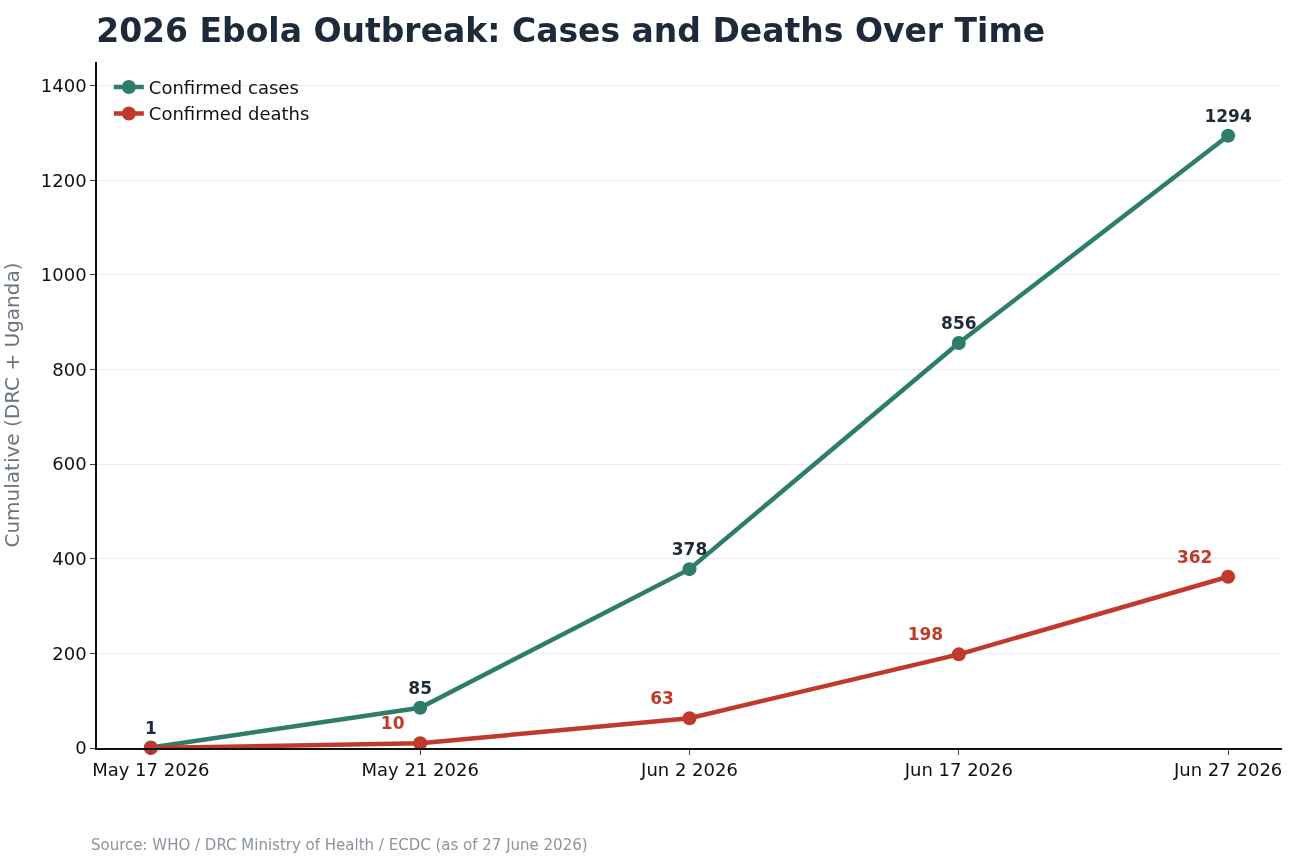 The height and width of the screenshot is (858, 1300). Describe the element at coordinates (151, 770) in the screenshot. I see `x-tick-label: May 17 2026` at that location.